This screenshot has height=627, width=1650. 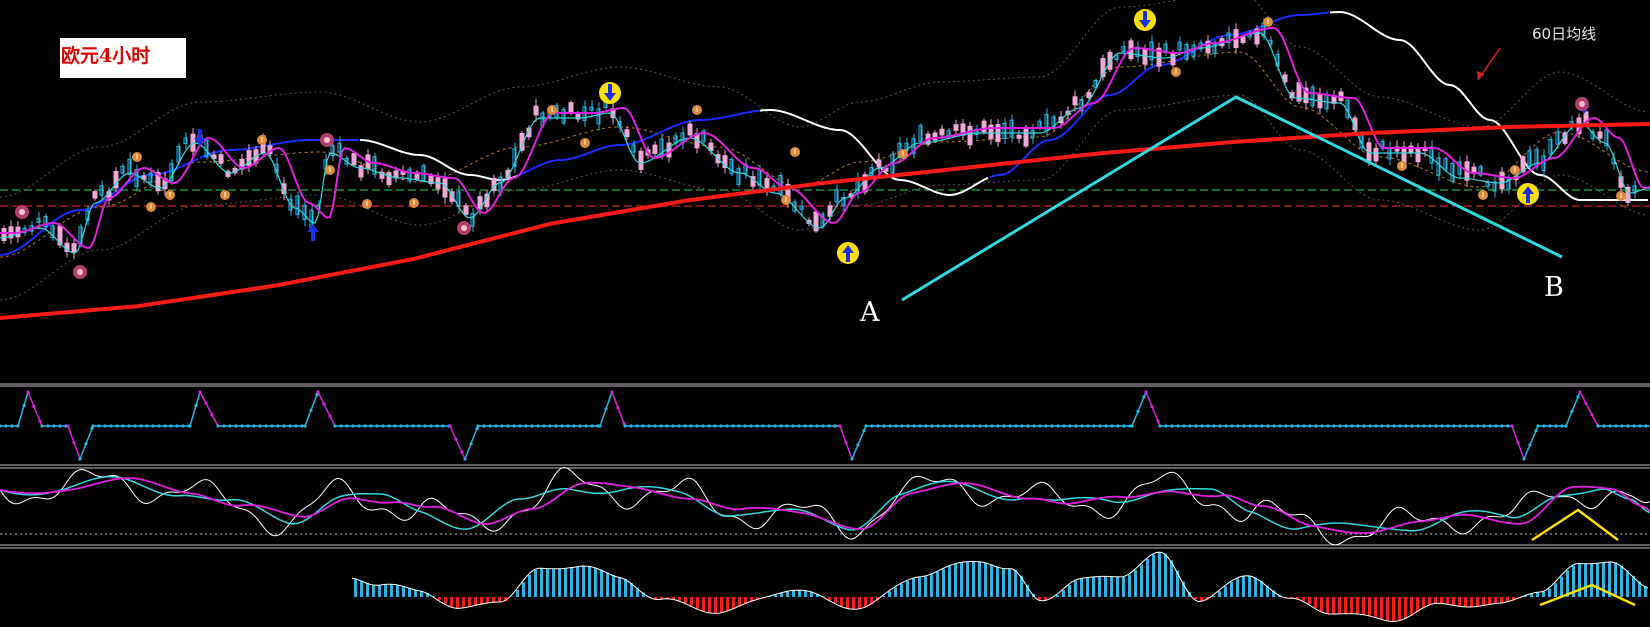 I want to click on flower-marker-icon, so click(x=22, y=212).